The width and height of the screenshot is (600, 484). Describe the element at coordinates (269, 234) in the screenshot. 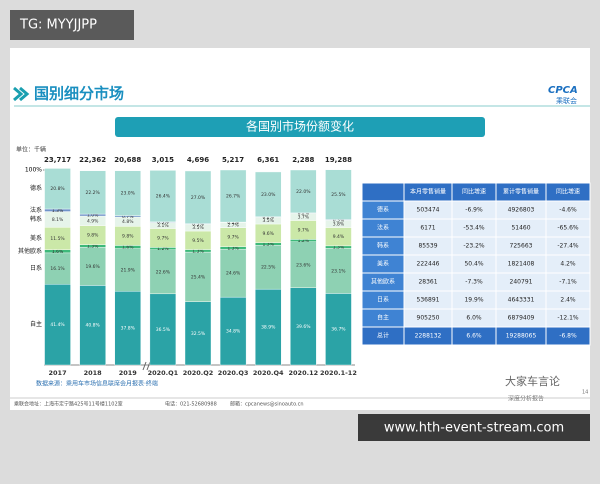

I see `value-label: 9.6%` at that location.